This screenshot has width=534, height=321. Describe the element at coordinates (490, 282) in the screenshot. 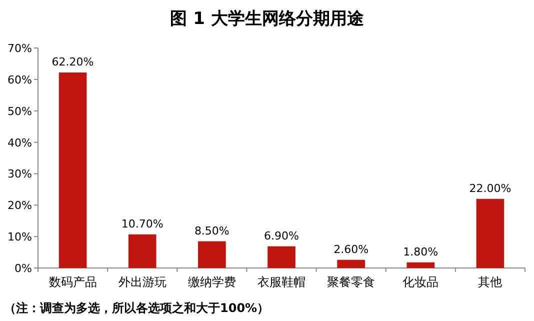

I see `x-tick-label: 其他` at that location.